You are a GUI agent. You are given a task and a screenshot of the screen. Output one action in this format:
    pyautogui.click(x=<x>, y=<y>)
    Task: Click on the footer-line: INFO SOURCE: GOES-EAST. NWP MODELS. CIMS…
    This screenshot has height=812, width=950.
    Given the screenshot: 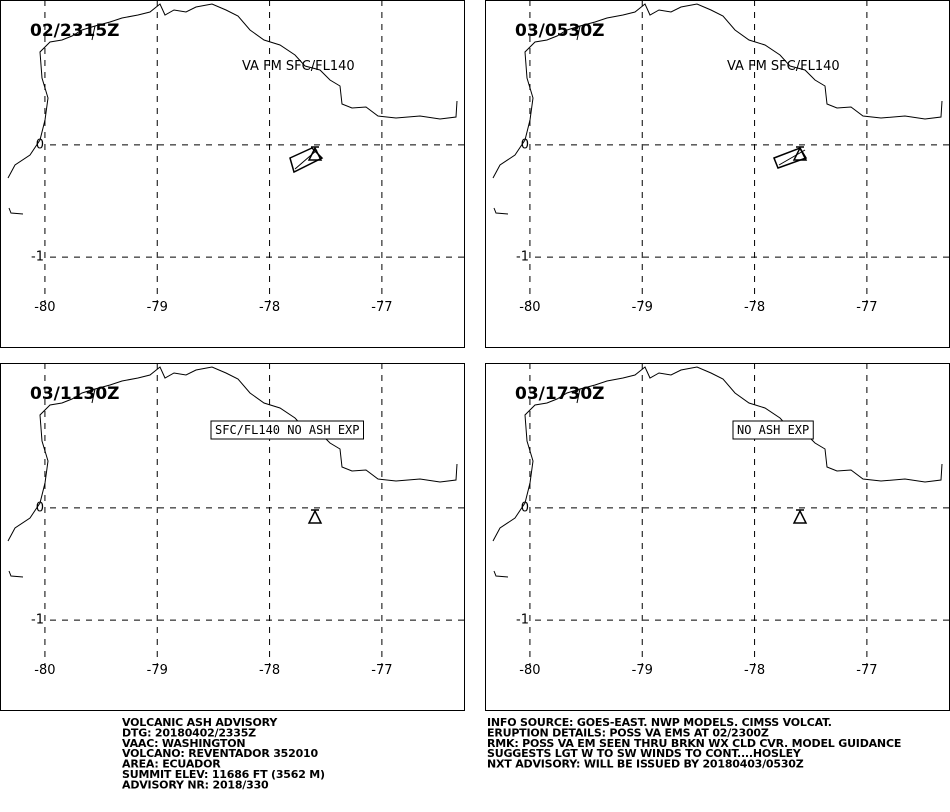 What is the action you would take?
    pyautogui.click(x=659, y=722)
    